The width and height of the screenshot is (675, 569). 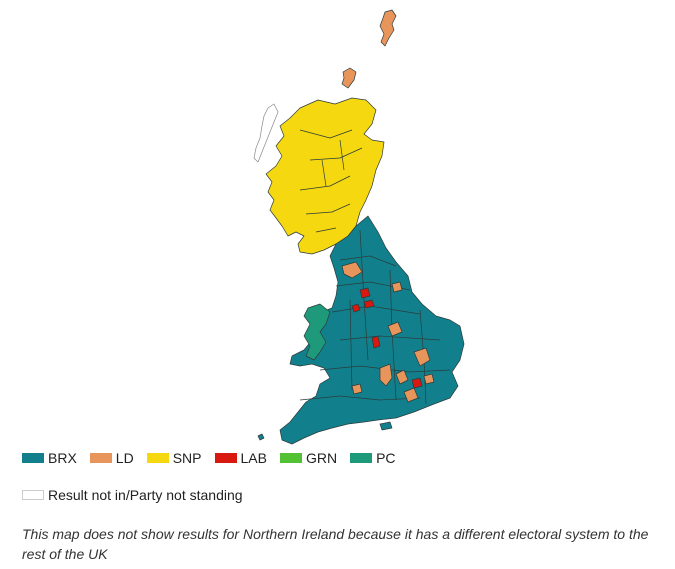 What do you see at coordinates (157, 458) in the screenshot?
I see `legend-swatch-snp-icon` at bounding box center [157, 458].